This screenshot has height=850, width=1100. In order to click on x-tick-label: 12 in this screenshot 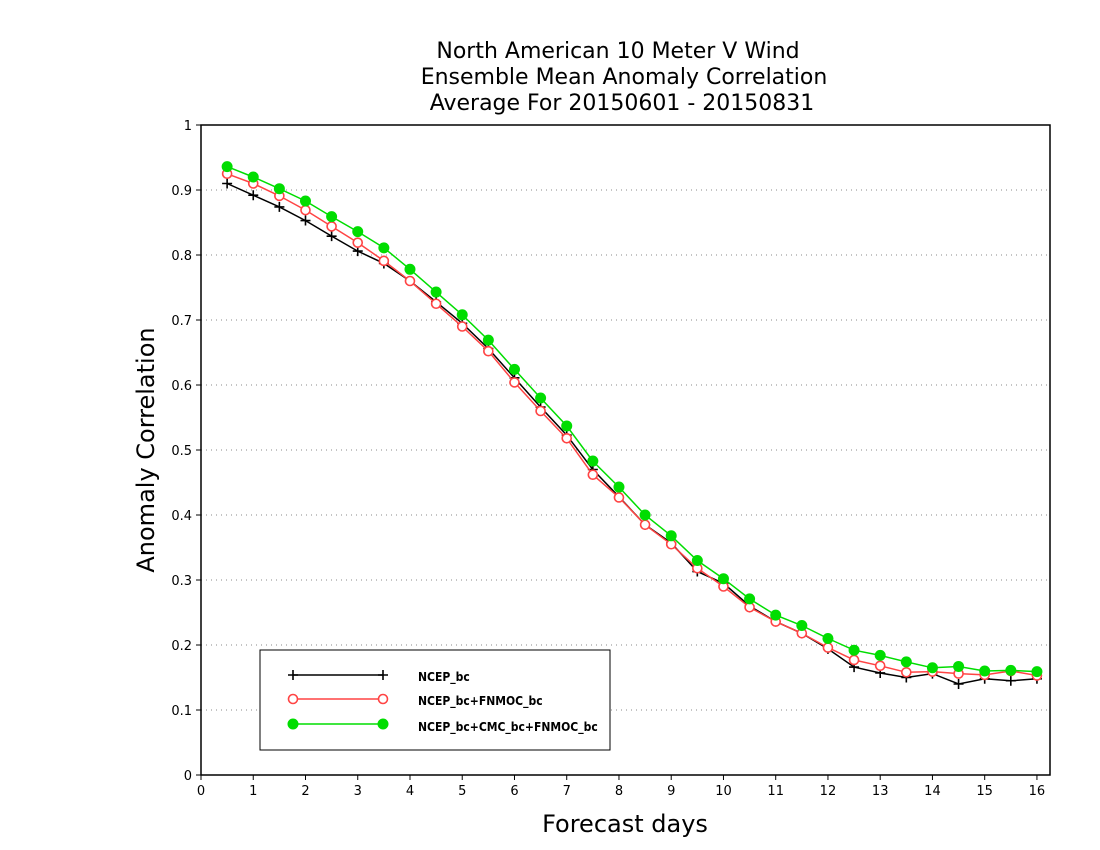, I will do `click(828, 791)`.